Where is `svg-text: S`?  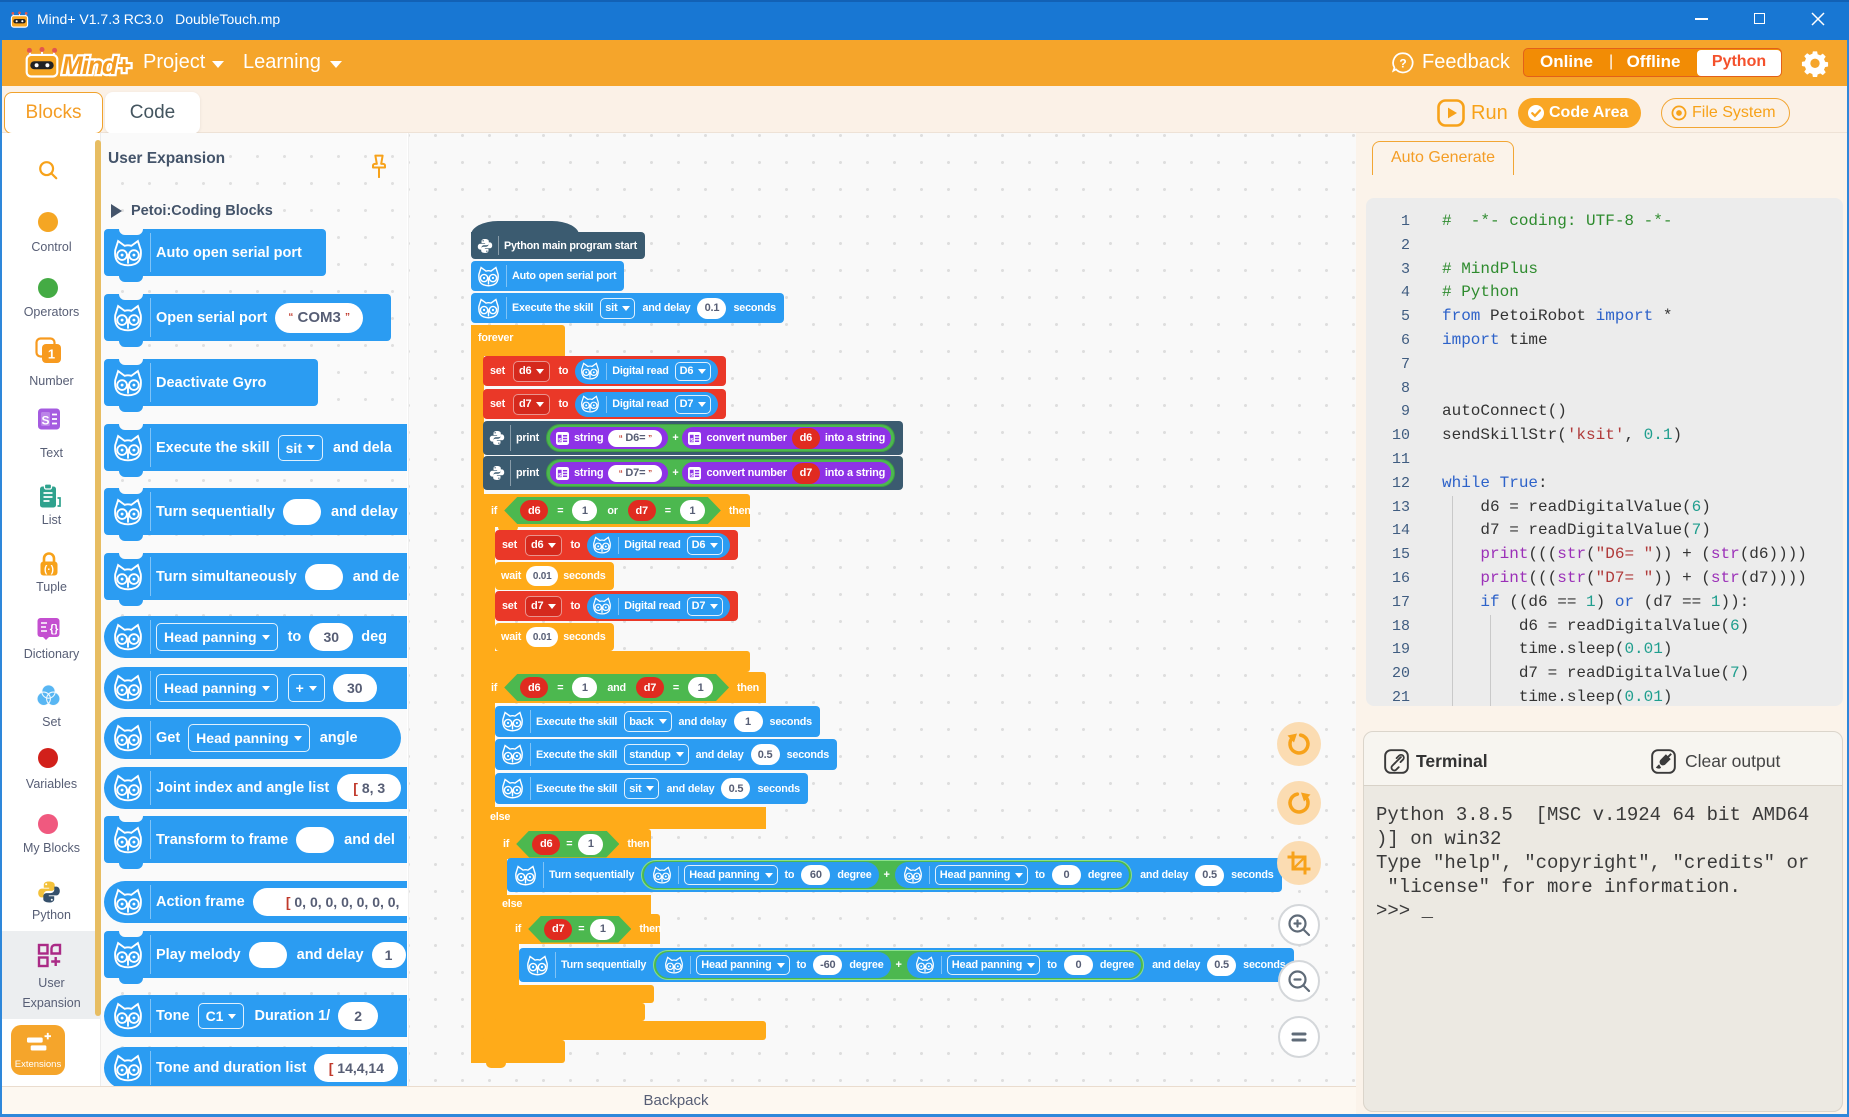 svg-text: S is located at coordinates (45, 421).